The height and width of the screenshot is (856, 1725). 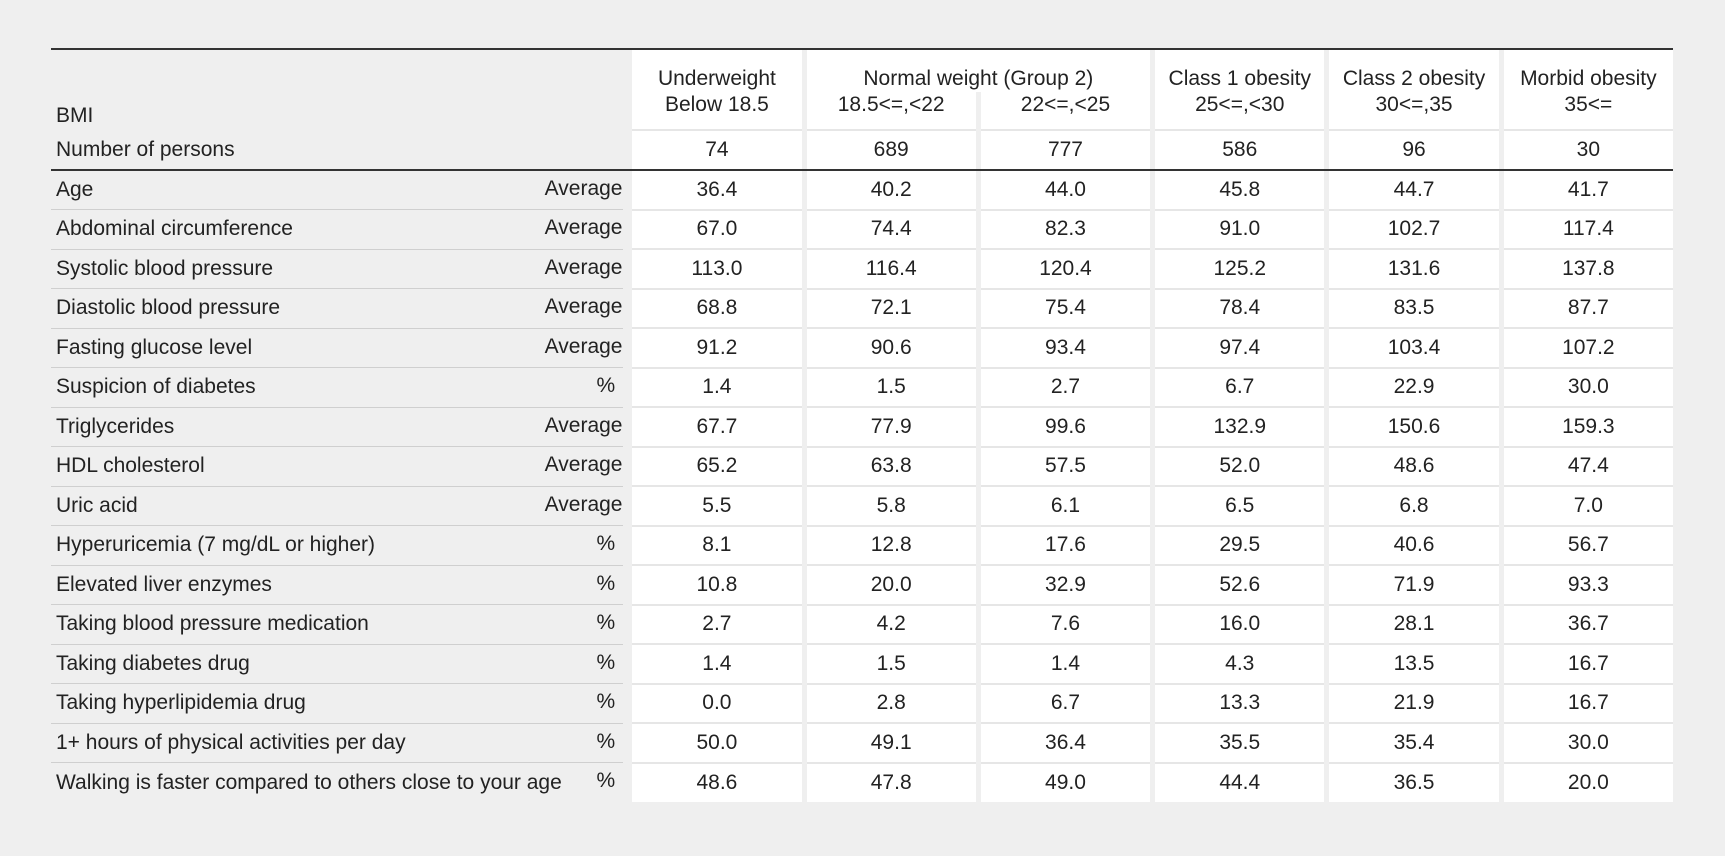 I want to click on col-underweight-name: Underweight, so click(x=717, y=70).